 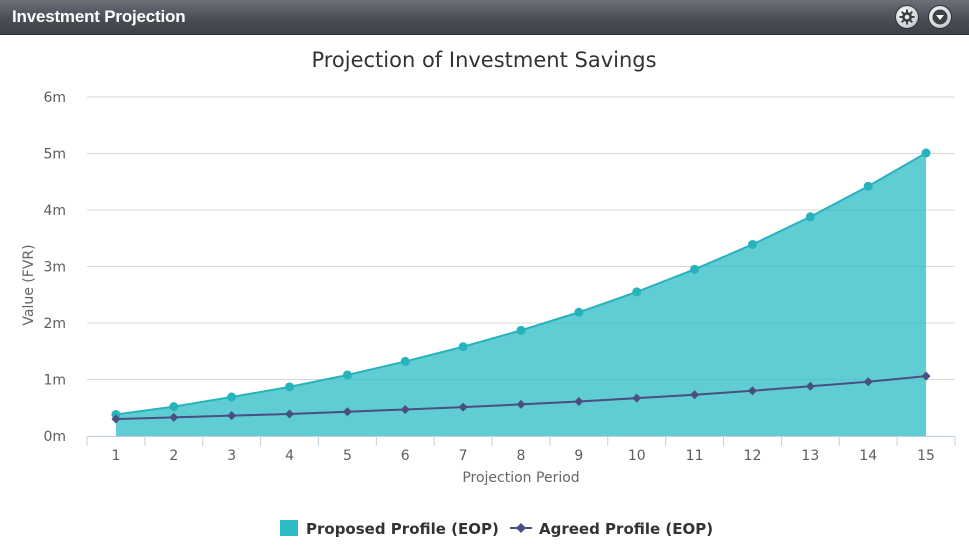 I want to click on y-tick-label: 5m, so click(x=54, y=155).